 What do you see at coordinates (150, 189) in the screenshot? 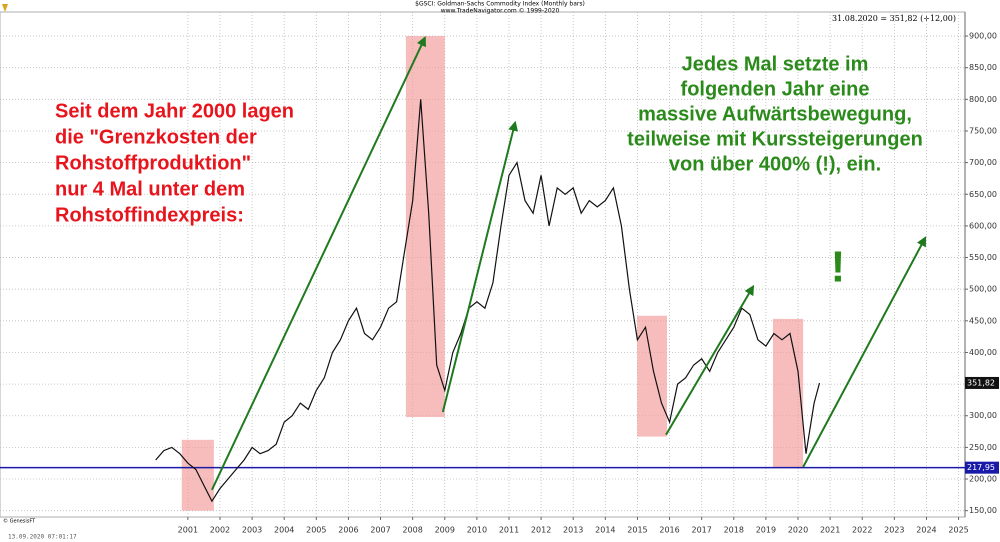
I see `annotation-left: nur 4 Mal unter dem` at bounding box center [150, 189].